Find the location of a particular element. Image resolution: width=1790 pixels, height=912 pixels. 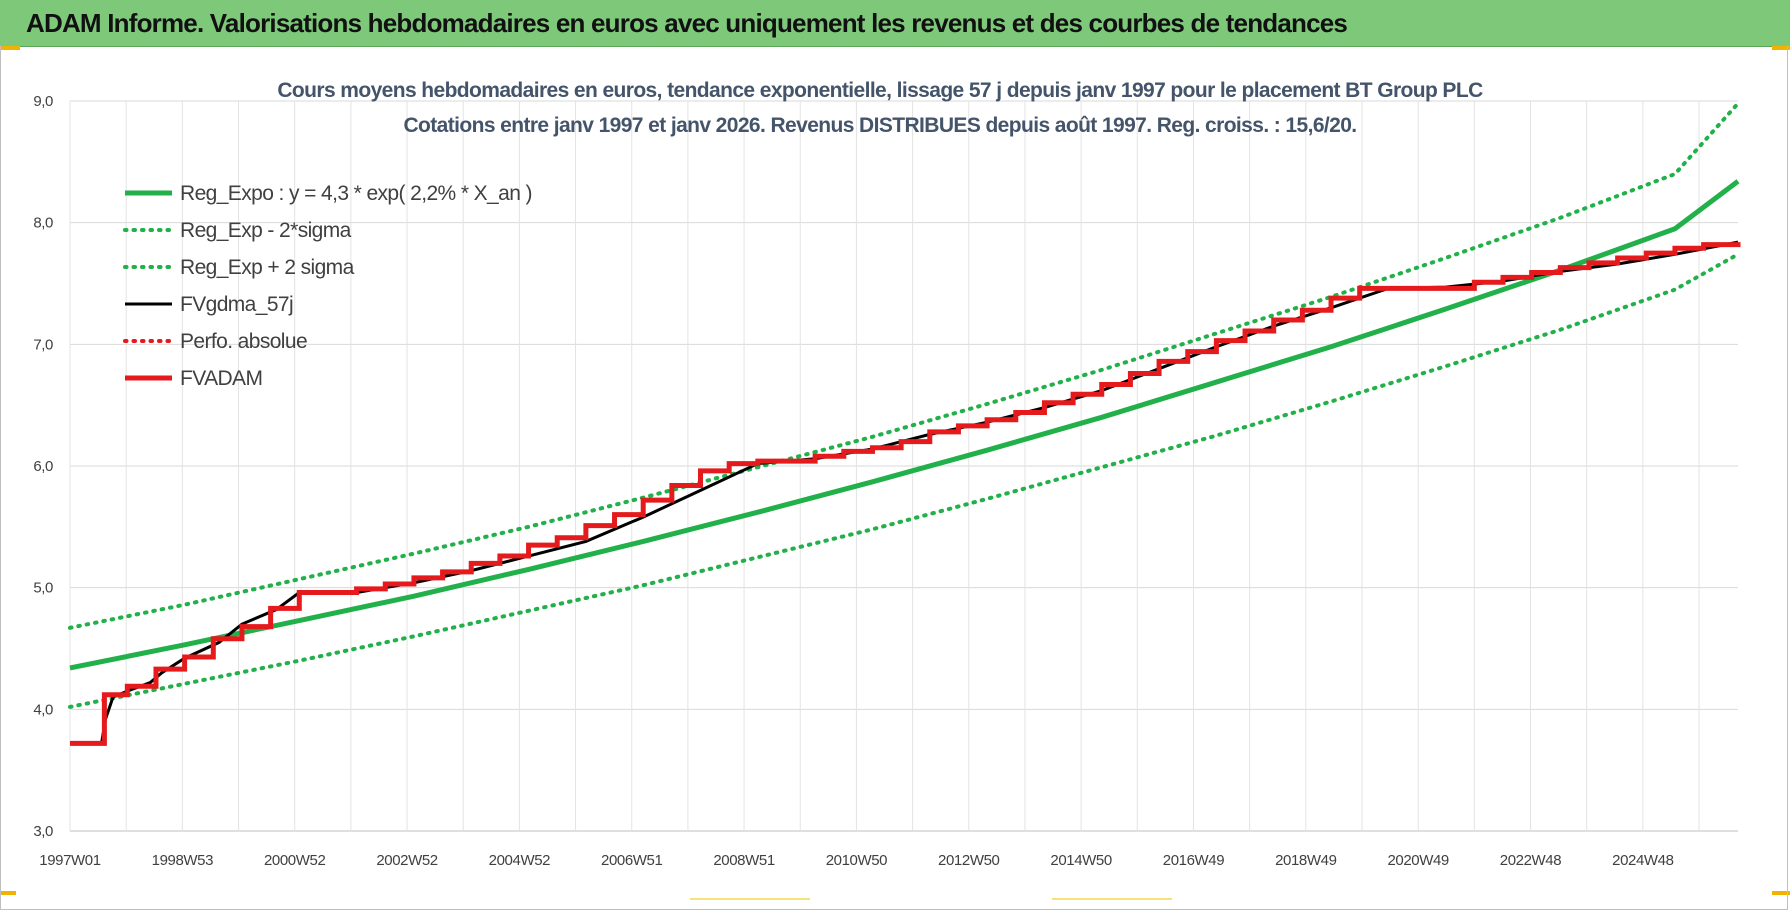

y-tick-label: 3,0 is located at coordinates (43, 831).